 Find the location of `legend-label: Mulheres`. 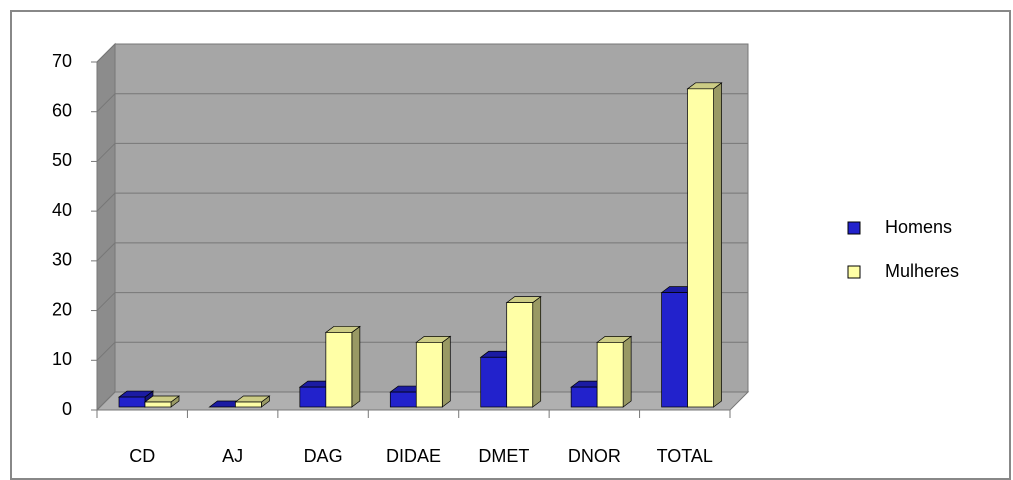

legend-label: Mulheres is located at coordinates (922, 271).